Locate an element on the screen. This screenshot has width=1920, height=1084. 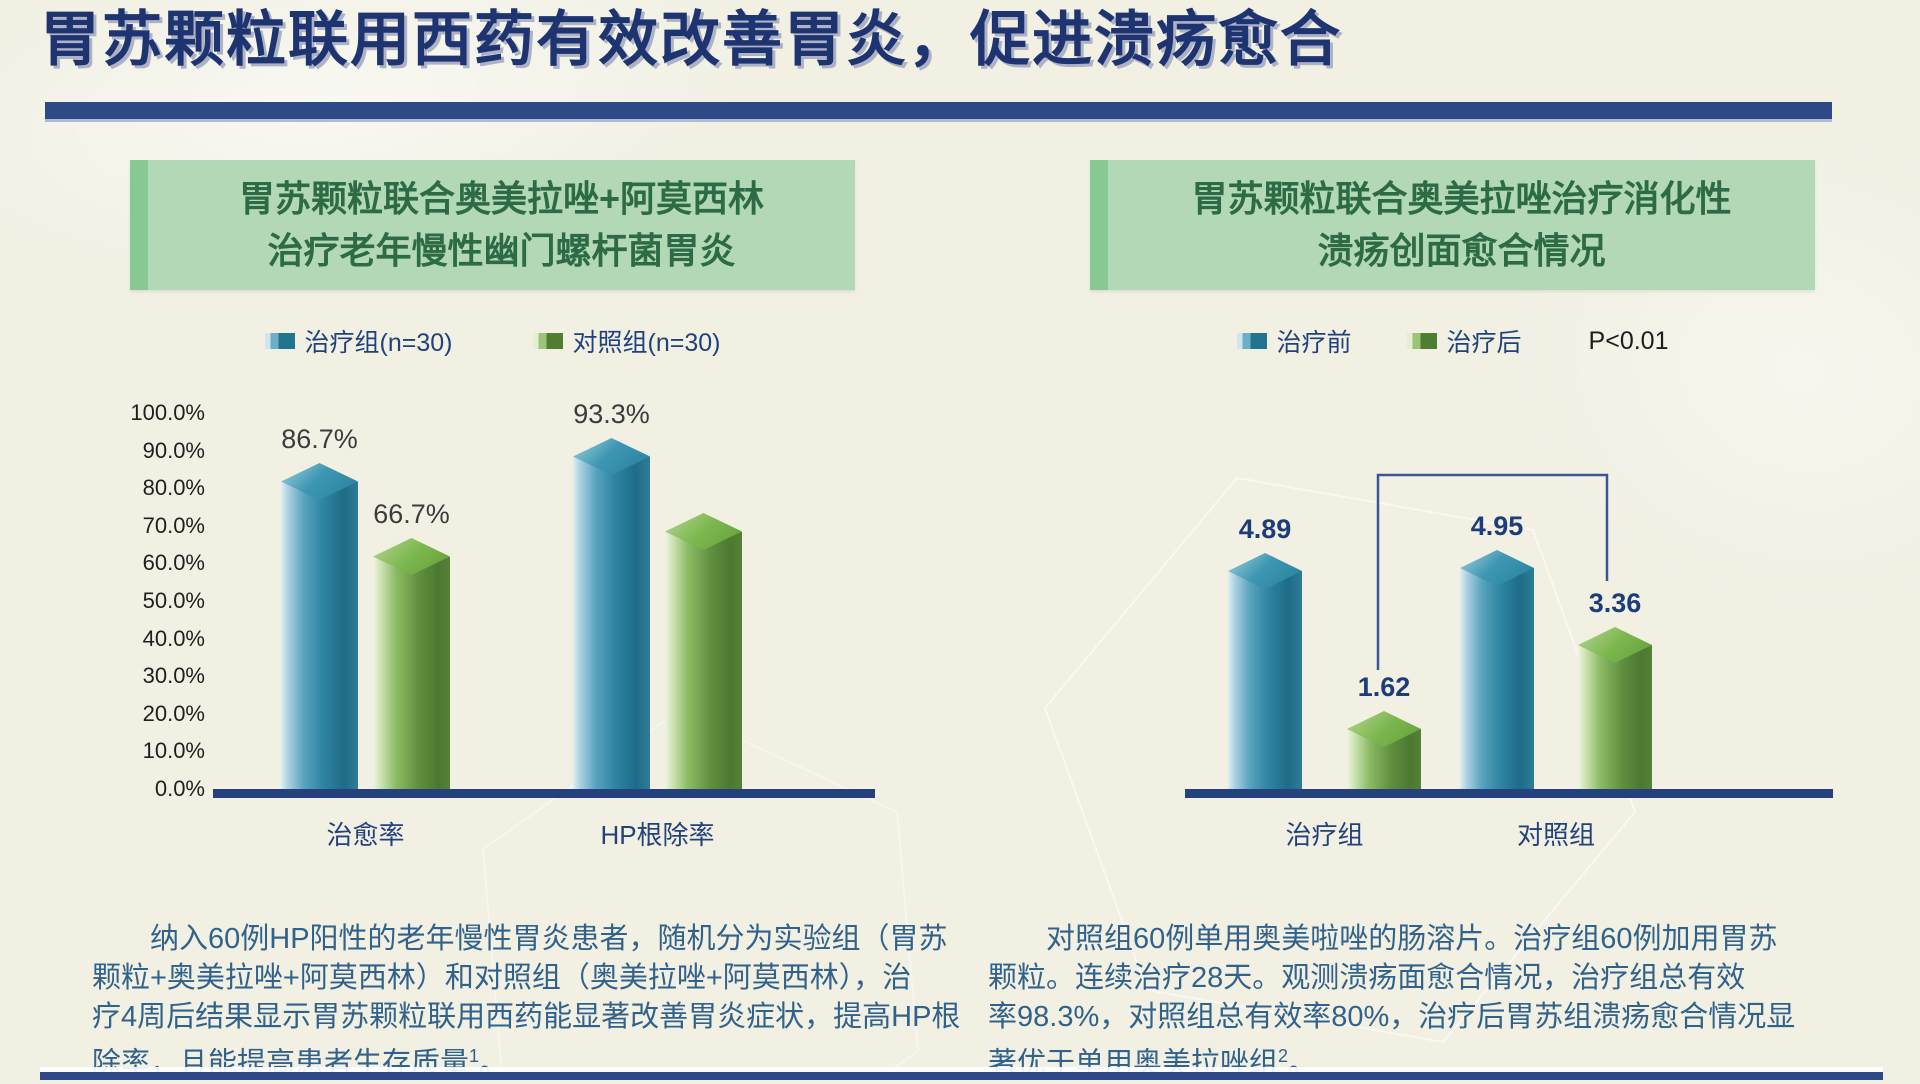
paragraph-line: 颗粒+奥美拉唑+阿莫西林）和对照组（奥美拉唑+阿莫西林），治 is located at coordinates (502, 978).